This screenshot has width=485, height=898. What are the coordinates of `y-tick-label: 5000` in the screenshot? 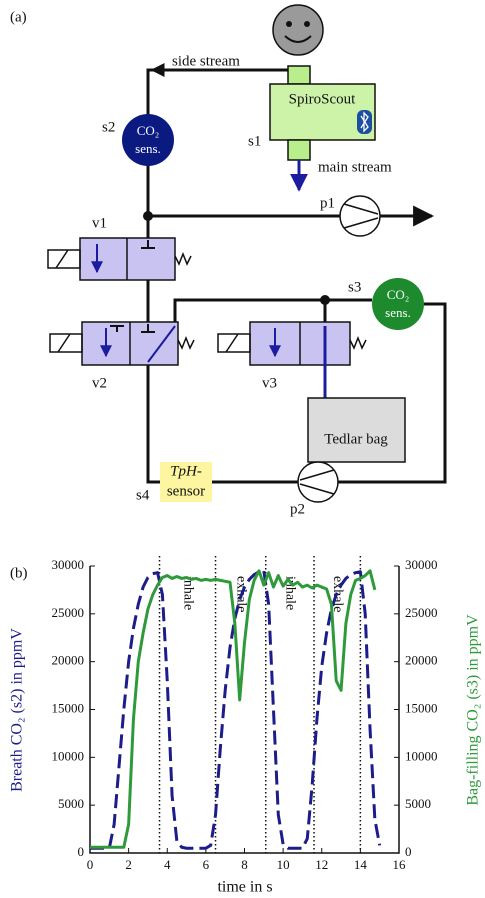 It's located at (71, 803).